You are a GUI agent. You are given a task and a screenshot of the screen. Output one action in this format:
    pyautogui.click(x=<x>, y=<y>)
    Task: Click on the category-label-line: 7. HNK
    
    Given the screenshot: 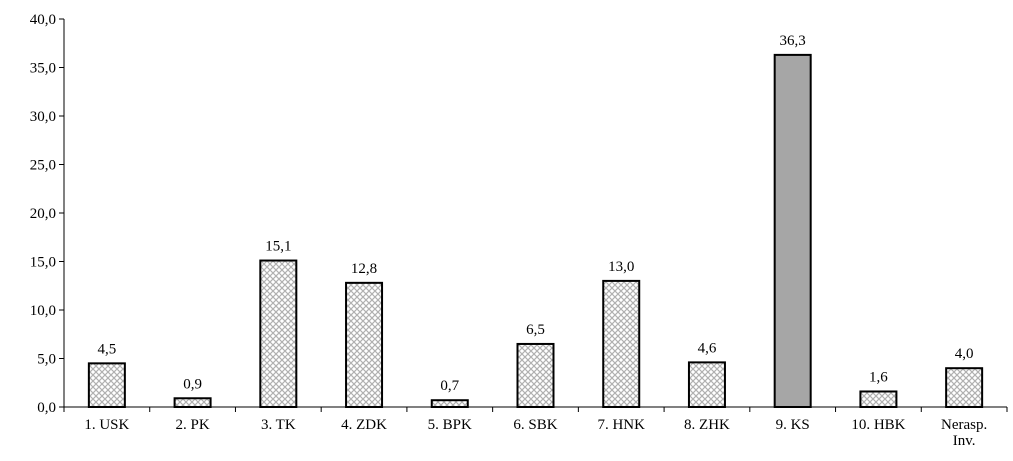 What is the action you would take?
    pyautogui.click(x=621, y=425)
    